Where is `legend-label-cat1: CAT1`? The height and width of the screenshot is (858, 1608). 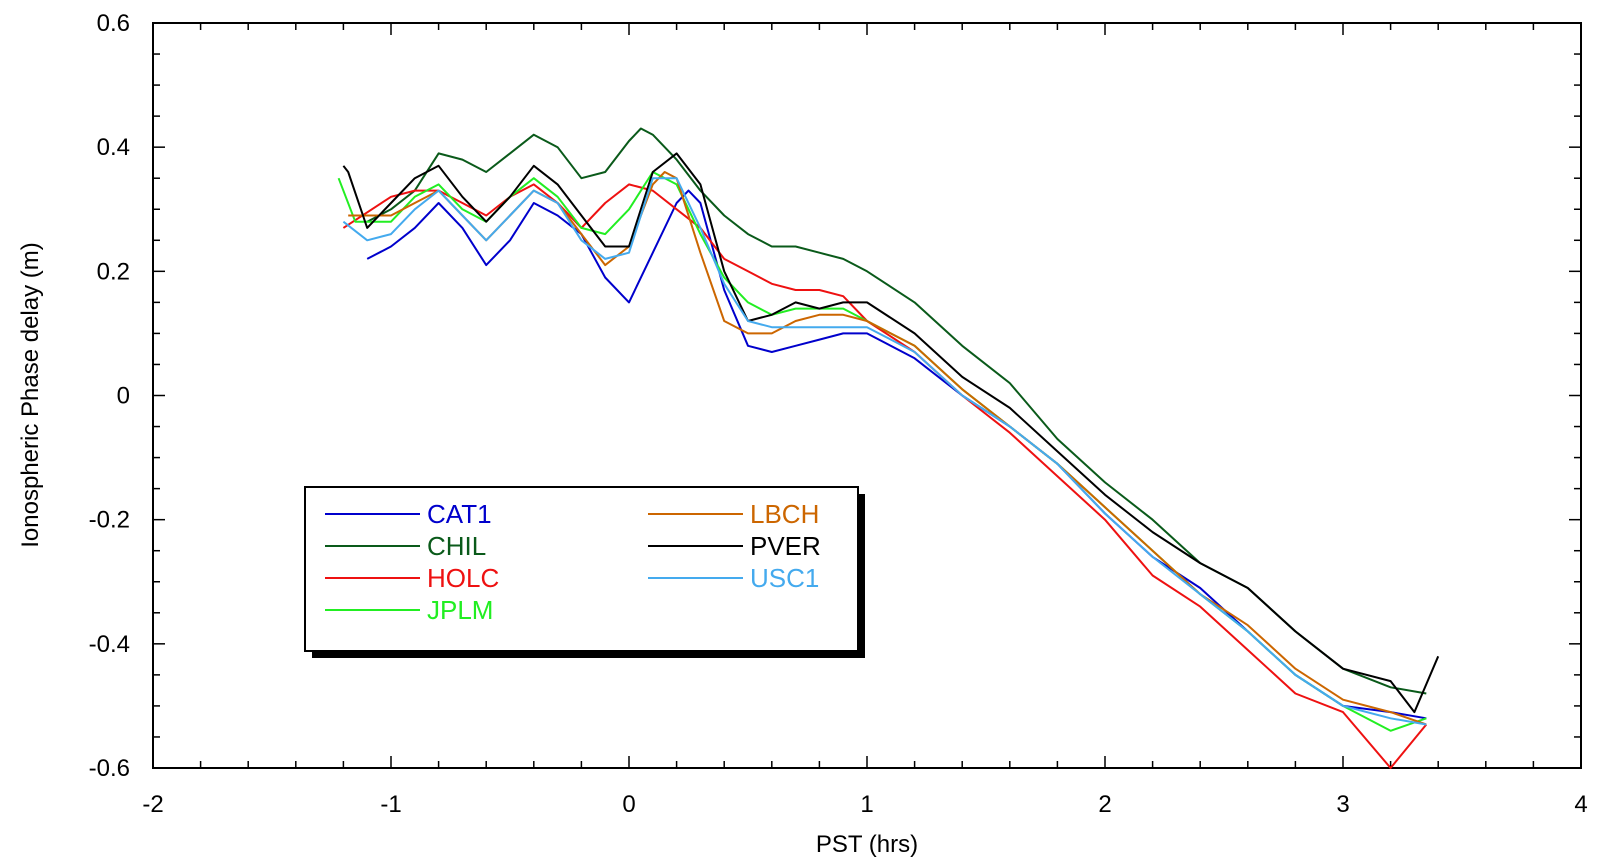 legend-label-cat1: CAT1 is located at coordinates (459, 514).